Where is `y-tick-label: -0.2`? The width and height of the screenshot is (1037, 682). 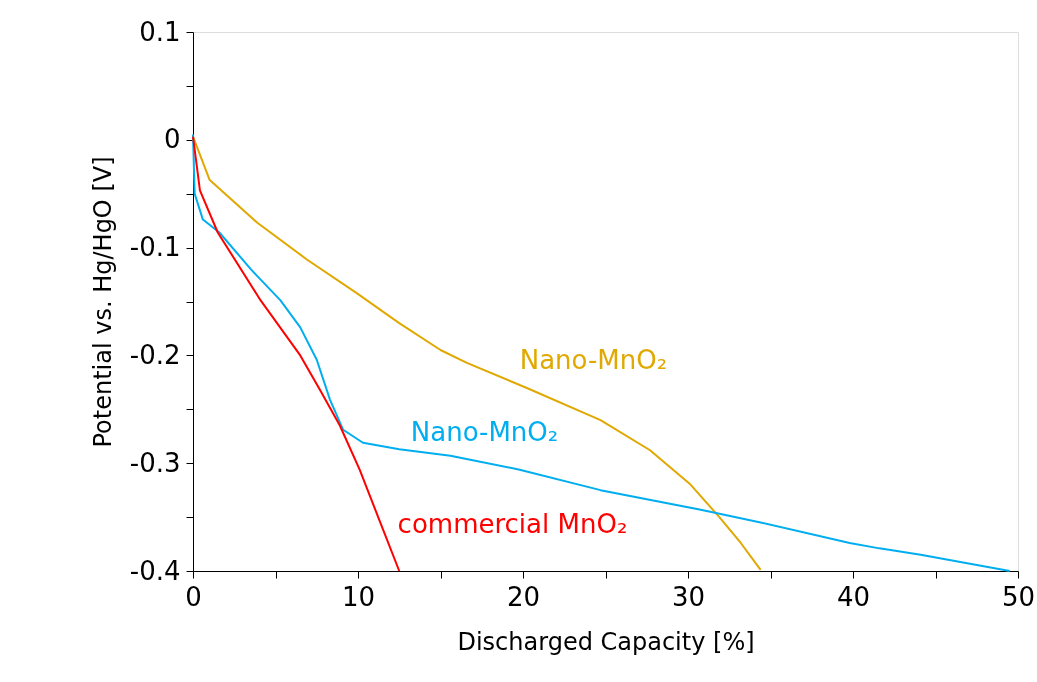 y-tick-label: -0.2 is located at coordinates (155, 354).